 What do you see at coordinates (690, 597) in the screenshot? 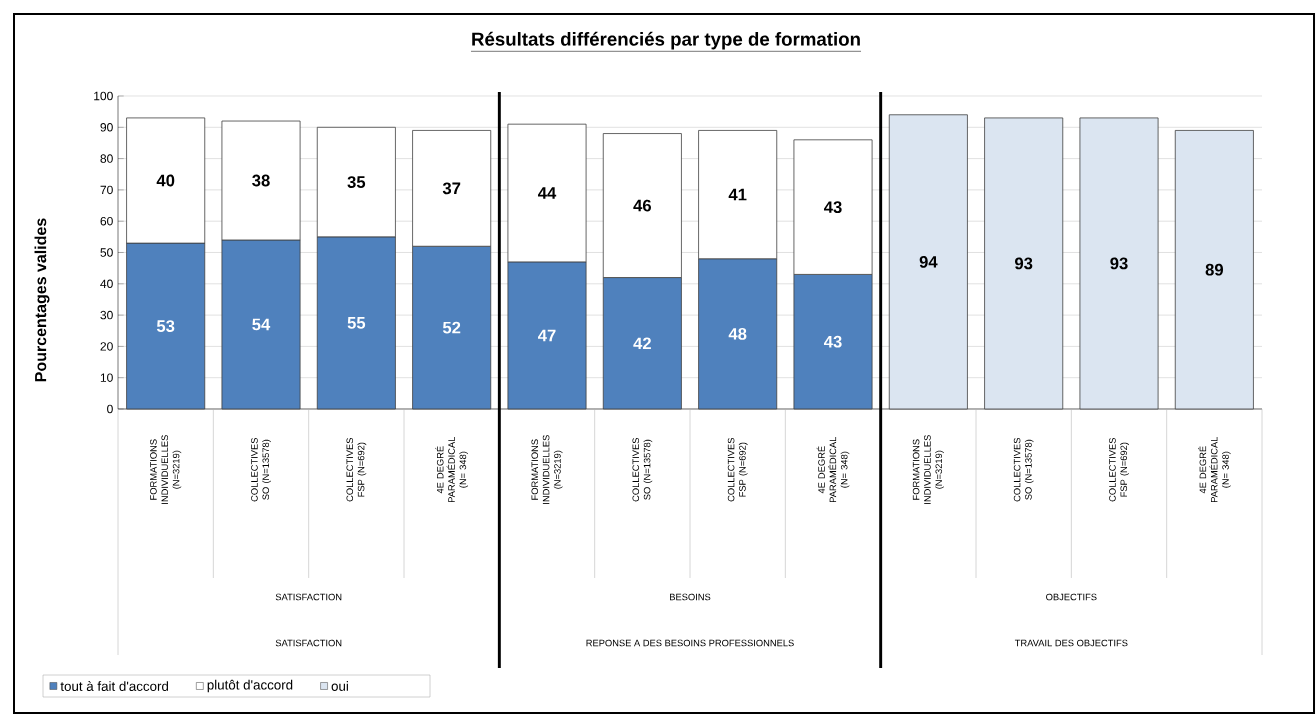
I see `text: BESOINS` at bounding box center [690, 597].